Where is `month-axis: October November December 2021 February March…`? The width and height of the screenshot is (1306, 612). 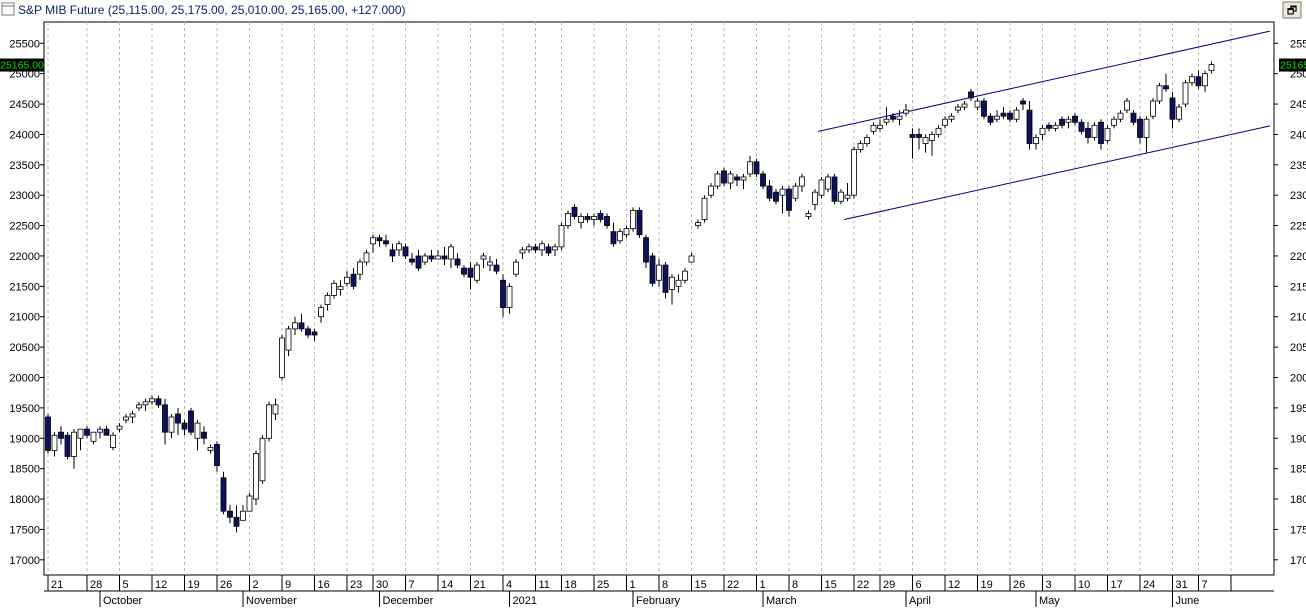 month-axis: October November December 2021 February March… is located at coordinates (649, 599).